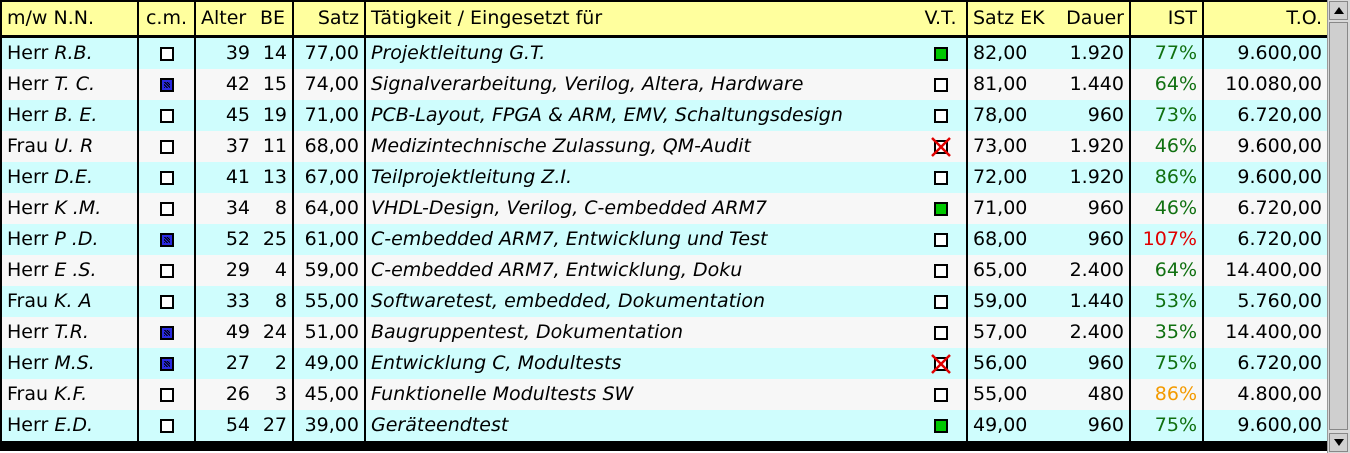 This screenshot has width=1350, height=453. I want to click on cell-mw-nn: Frau U. R, so click(70, 146).